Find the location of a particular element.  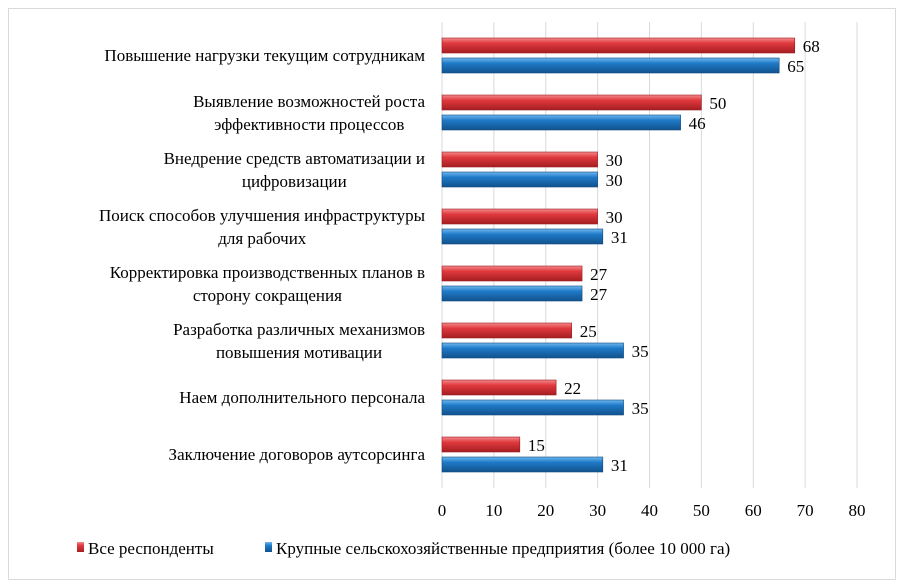

x-tick-label: 0 is located at coordinates (442, 510).